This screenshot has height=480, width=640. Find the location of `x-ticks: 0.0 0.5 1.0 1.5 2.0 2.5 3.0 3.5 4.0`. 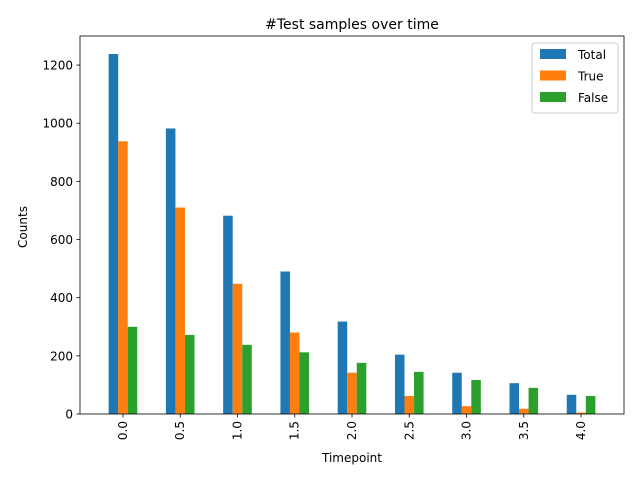

x-ticks: 0.0 0.5 1.0 1.5 2.0 2.5 3.0 3.5 4.0 is located at coordinates (352, 427).